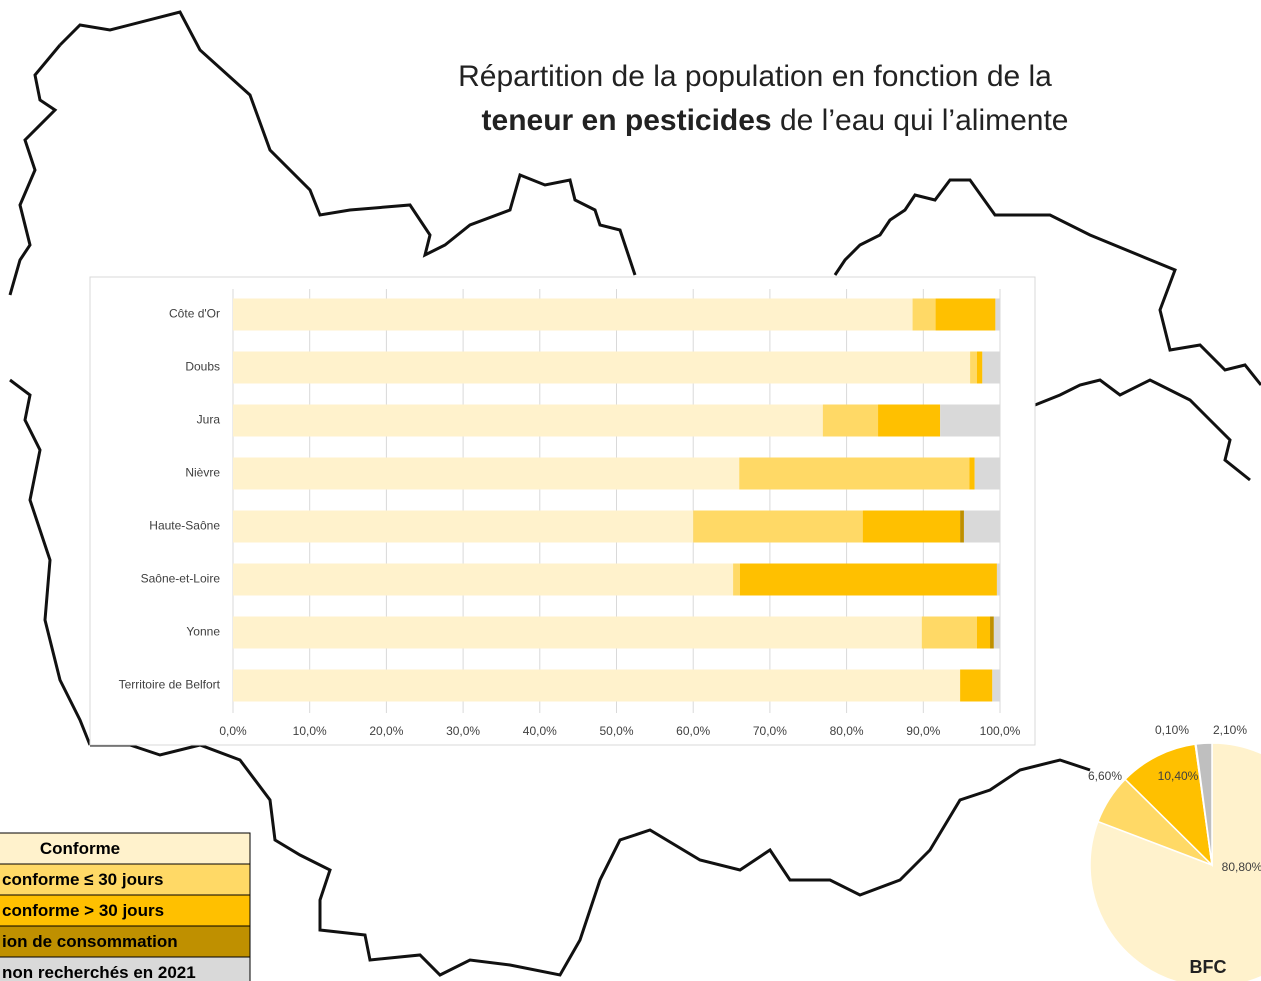 This screenshot has height=981, width=1261. Describe the element at coordinates (1172, 730) in the screenshot. I see `pie-value-label: 0,10%` at that location.